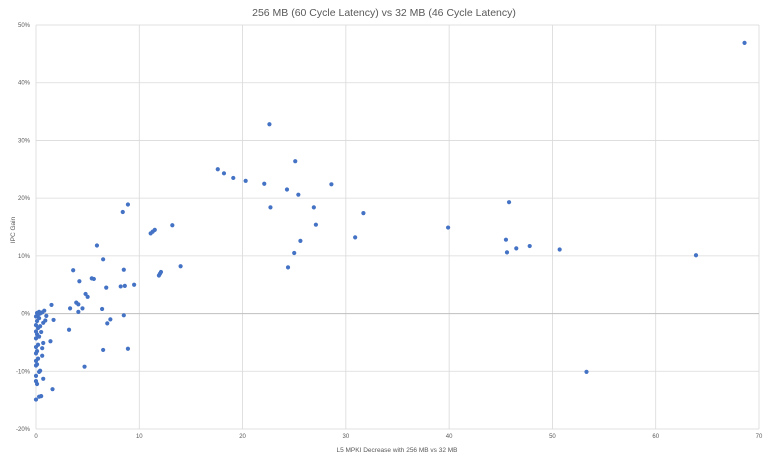  I want to click on x-tick-label: 20, so click(242, 437).